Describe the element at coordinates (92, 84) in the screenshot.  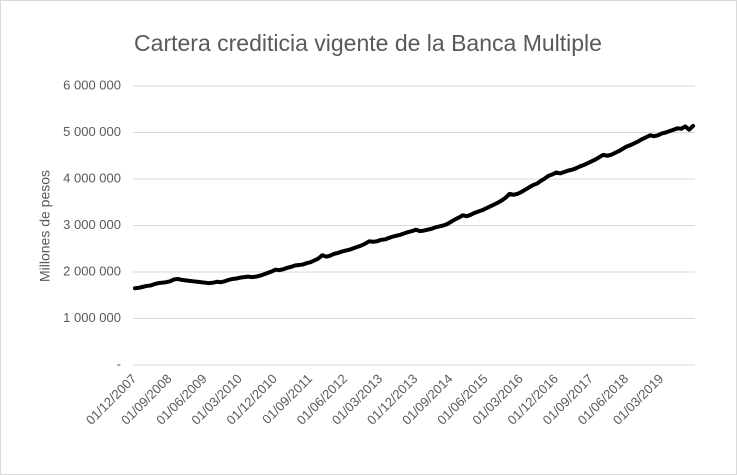
I see `y-tick-label: 6 000 000` at that location.